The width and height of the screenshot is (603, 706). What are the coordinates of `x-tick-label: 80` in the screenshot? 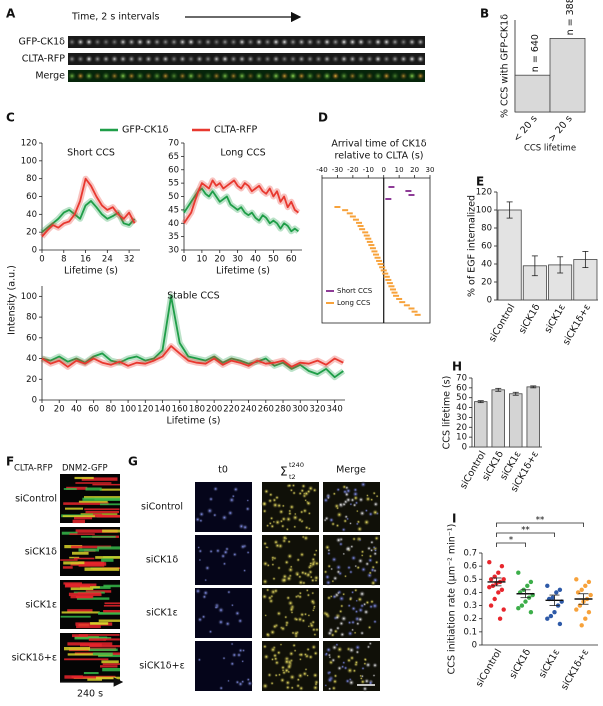 It's located at (110, 410).